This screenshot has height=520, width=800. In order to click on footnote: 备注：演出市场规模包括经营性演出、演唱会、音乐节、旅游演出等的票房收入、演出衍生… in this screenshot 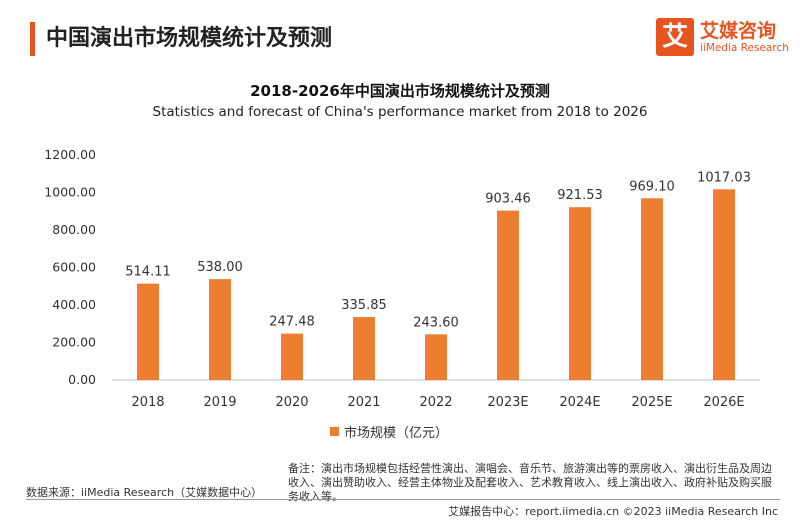, I will do `click(530, 482)`.